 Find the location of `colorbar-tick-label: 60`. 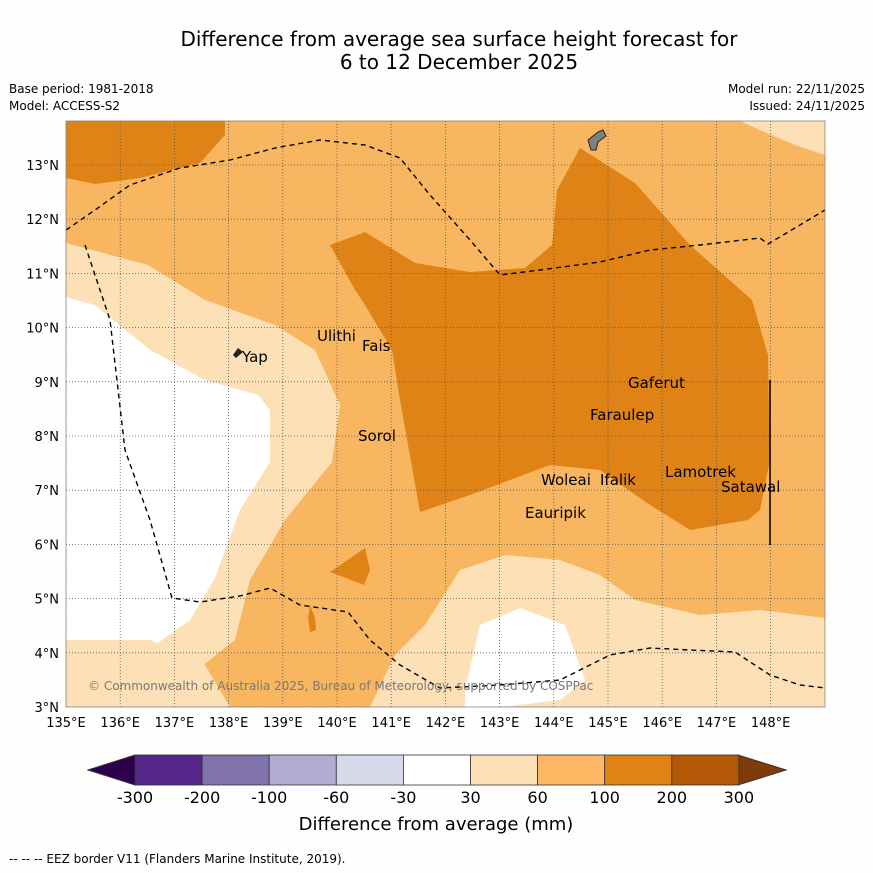

colorbar-tick-label: 60 is located at coordinates (537, 797).